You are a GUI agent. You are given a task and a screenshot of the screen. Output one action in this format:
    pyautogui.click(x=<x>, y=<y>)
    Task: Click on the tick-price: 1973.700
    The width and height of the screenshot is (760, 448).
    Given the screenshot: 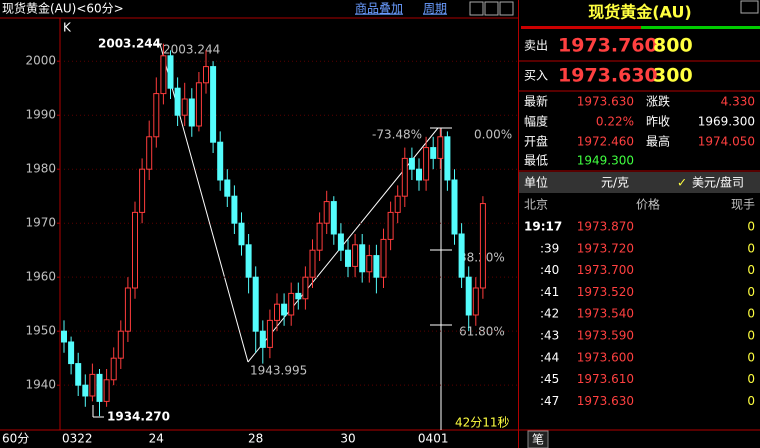 What is the action you would take?
    pyautogui.click(x=605, y=270)
    